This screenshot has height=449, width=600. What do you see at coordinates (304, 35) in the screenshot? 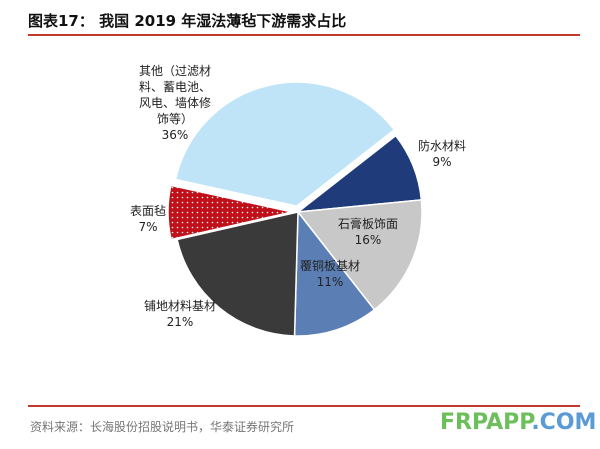
I see `title-rule` at bounding box center [304, 35].